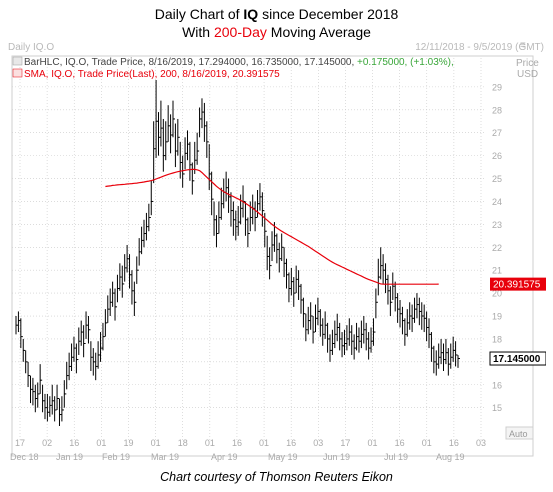 The height and width of the screenshot is (492, 553). I want to click on x-month-label: Jan 19, so click(69, 457).